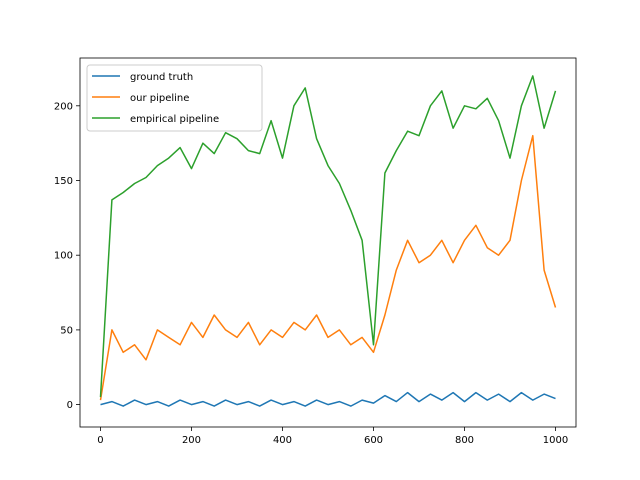  I want to click on legend-box, so click(174, 98).